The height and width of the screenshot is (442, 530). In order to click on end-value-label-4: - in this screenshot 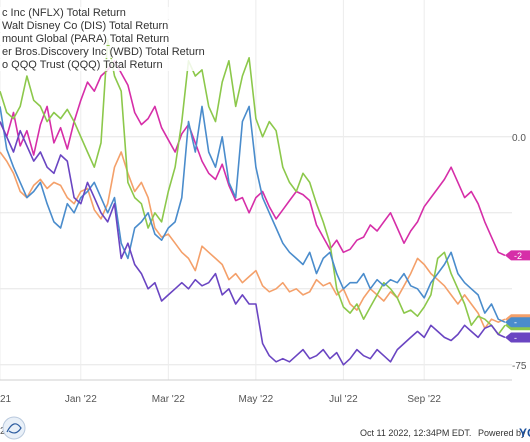, I will do `click(515, 338)`.